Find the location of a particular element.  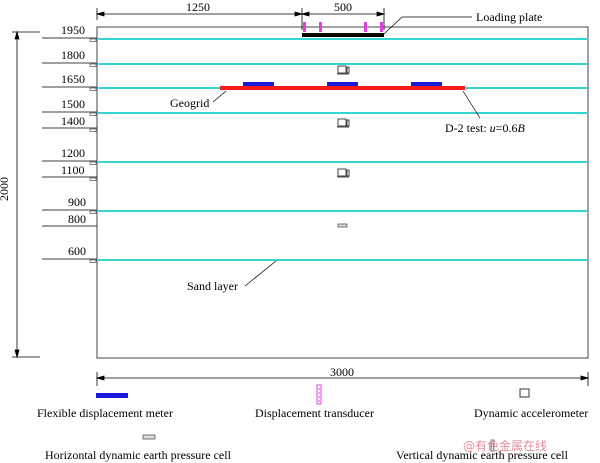

legend-accelerometer-icon is located at coordinates (524, 393).